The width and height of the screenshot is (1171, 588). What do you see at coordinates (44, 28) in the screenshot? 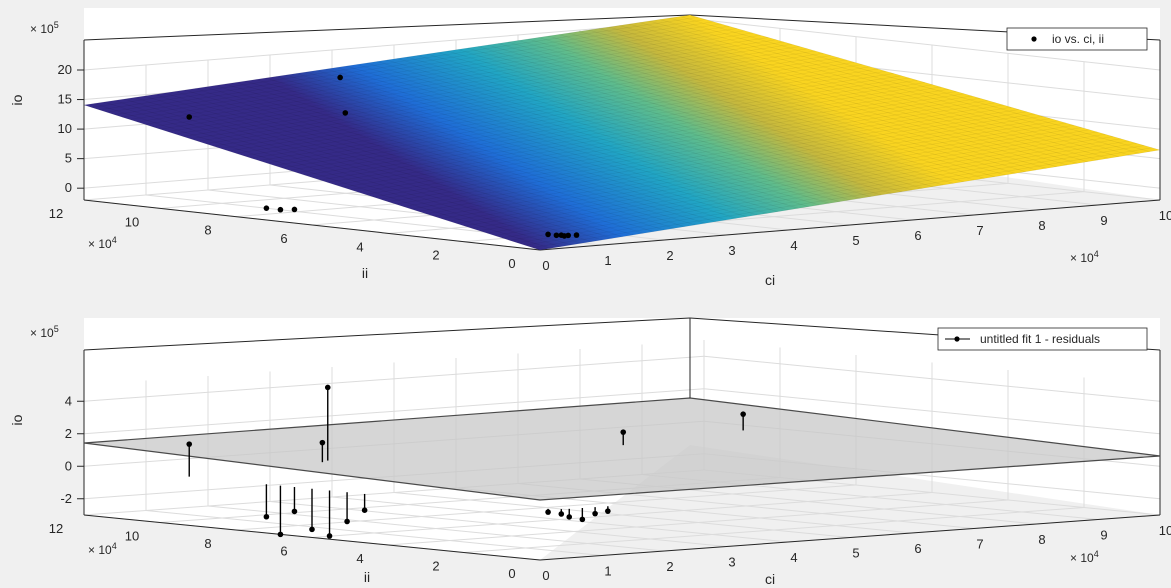
I see `svg-text: × 10⁵` at bounding box center [44, 28].